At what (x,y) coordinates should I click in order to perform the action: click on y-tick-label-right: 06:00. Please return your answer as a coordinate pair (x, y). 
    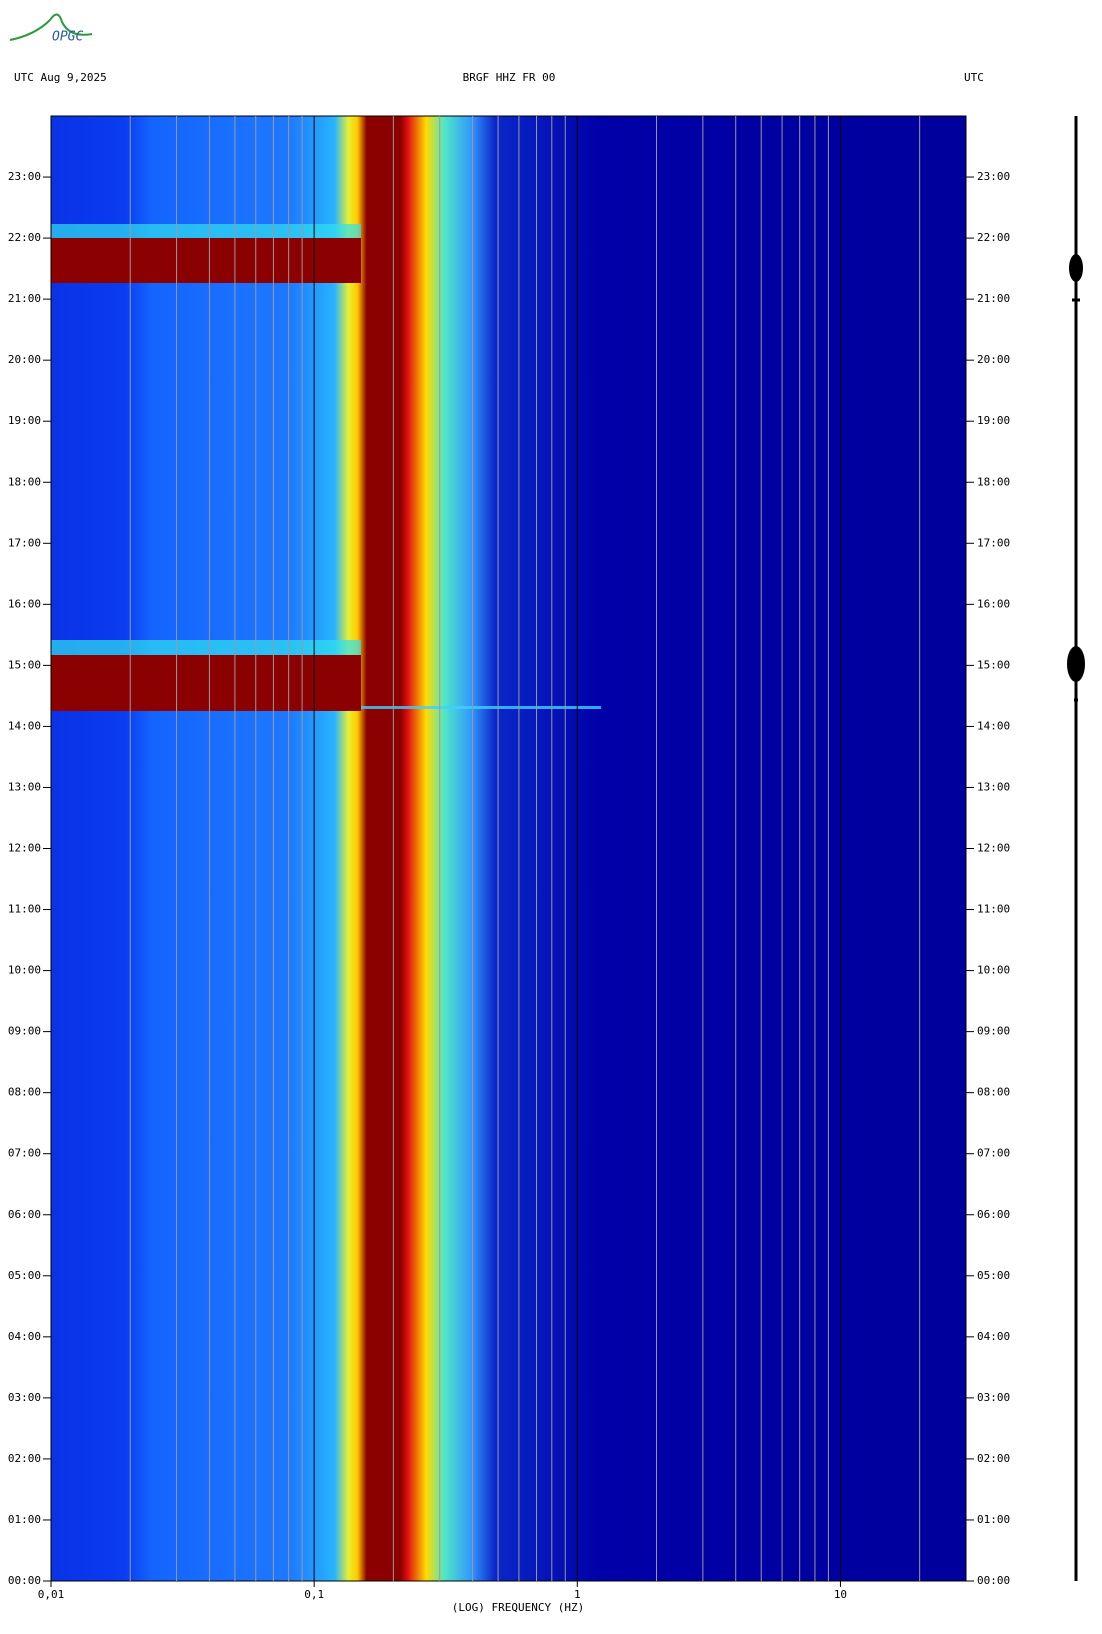
    Looking at the image, I should click on (993, 1214).